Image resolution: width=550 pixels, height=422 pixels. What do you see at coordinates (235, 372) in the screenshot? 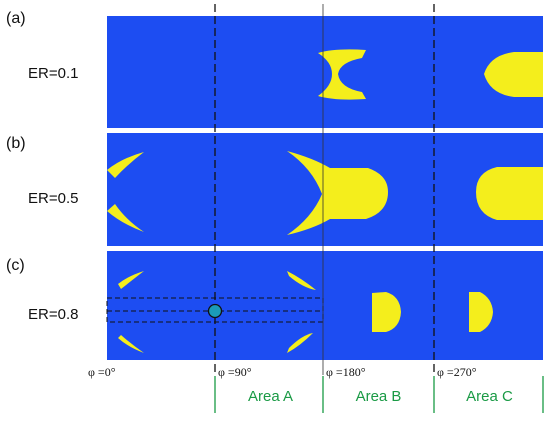
I see `phase-label-90: φ =90°` at bounding box center [235, 372].